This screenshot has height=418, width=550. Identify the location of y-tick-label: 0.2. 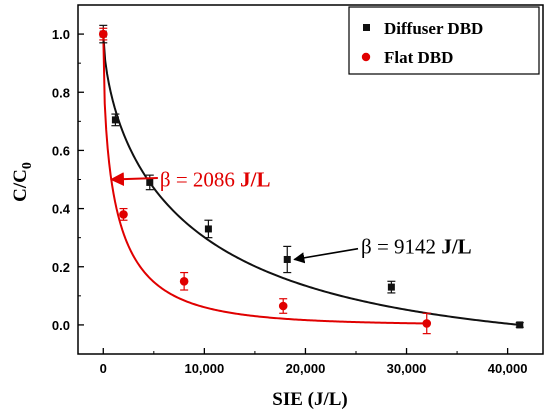
(61, 267).